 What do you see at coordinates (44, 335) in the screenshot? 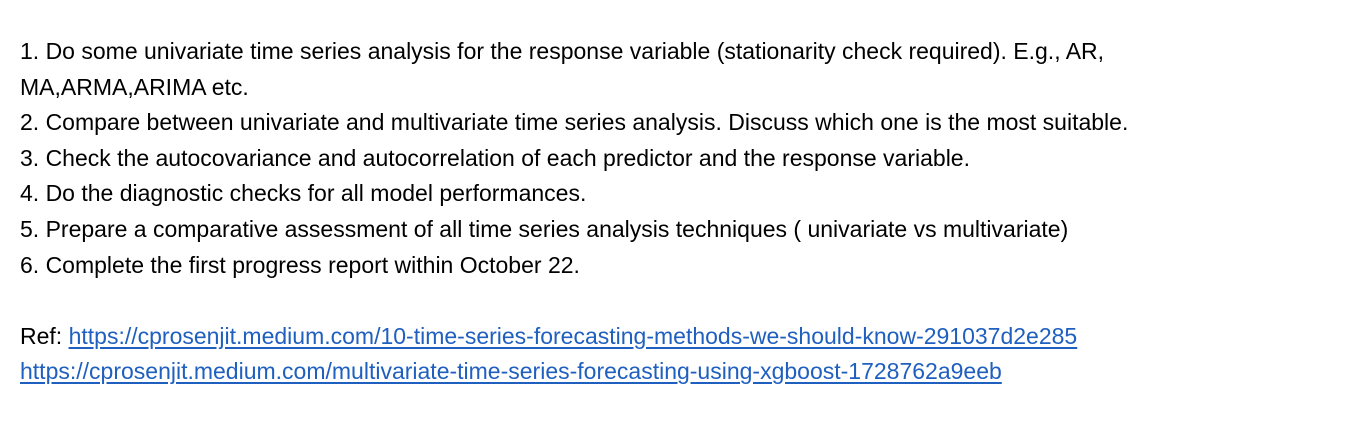
I see `reference-label: Ref:` at bounding box center [44, 335].